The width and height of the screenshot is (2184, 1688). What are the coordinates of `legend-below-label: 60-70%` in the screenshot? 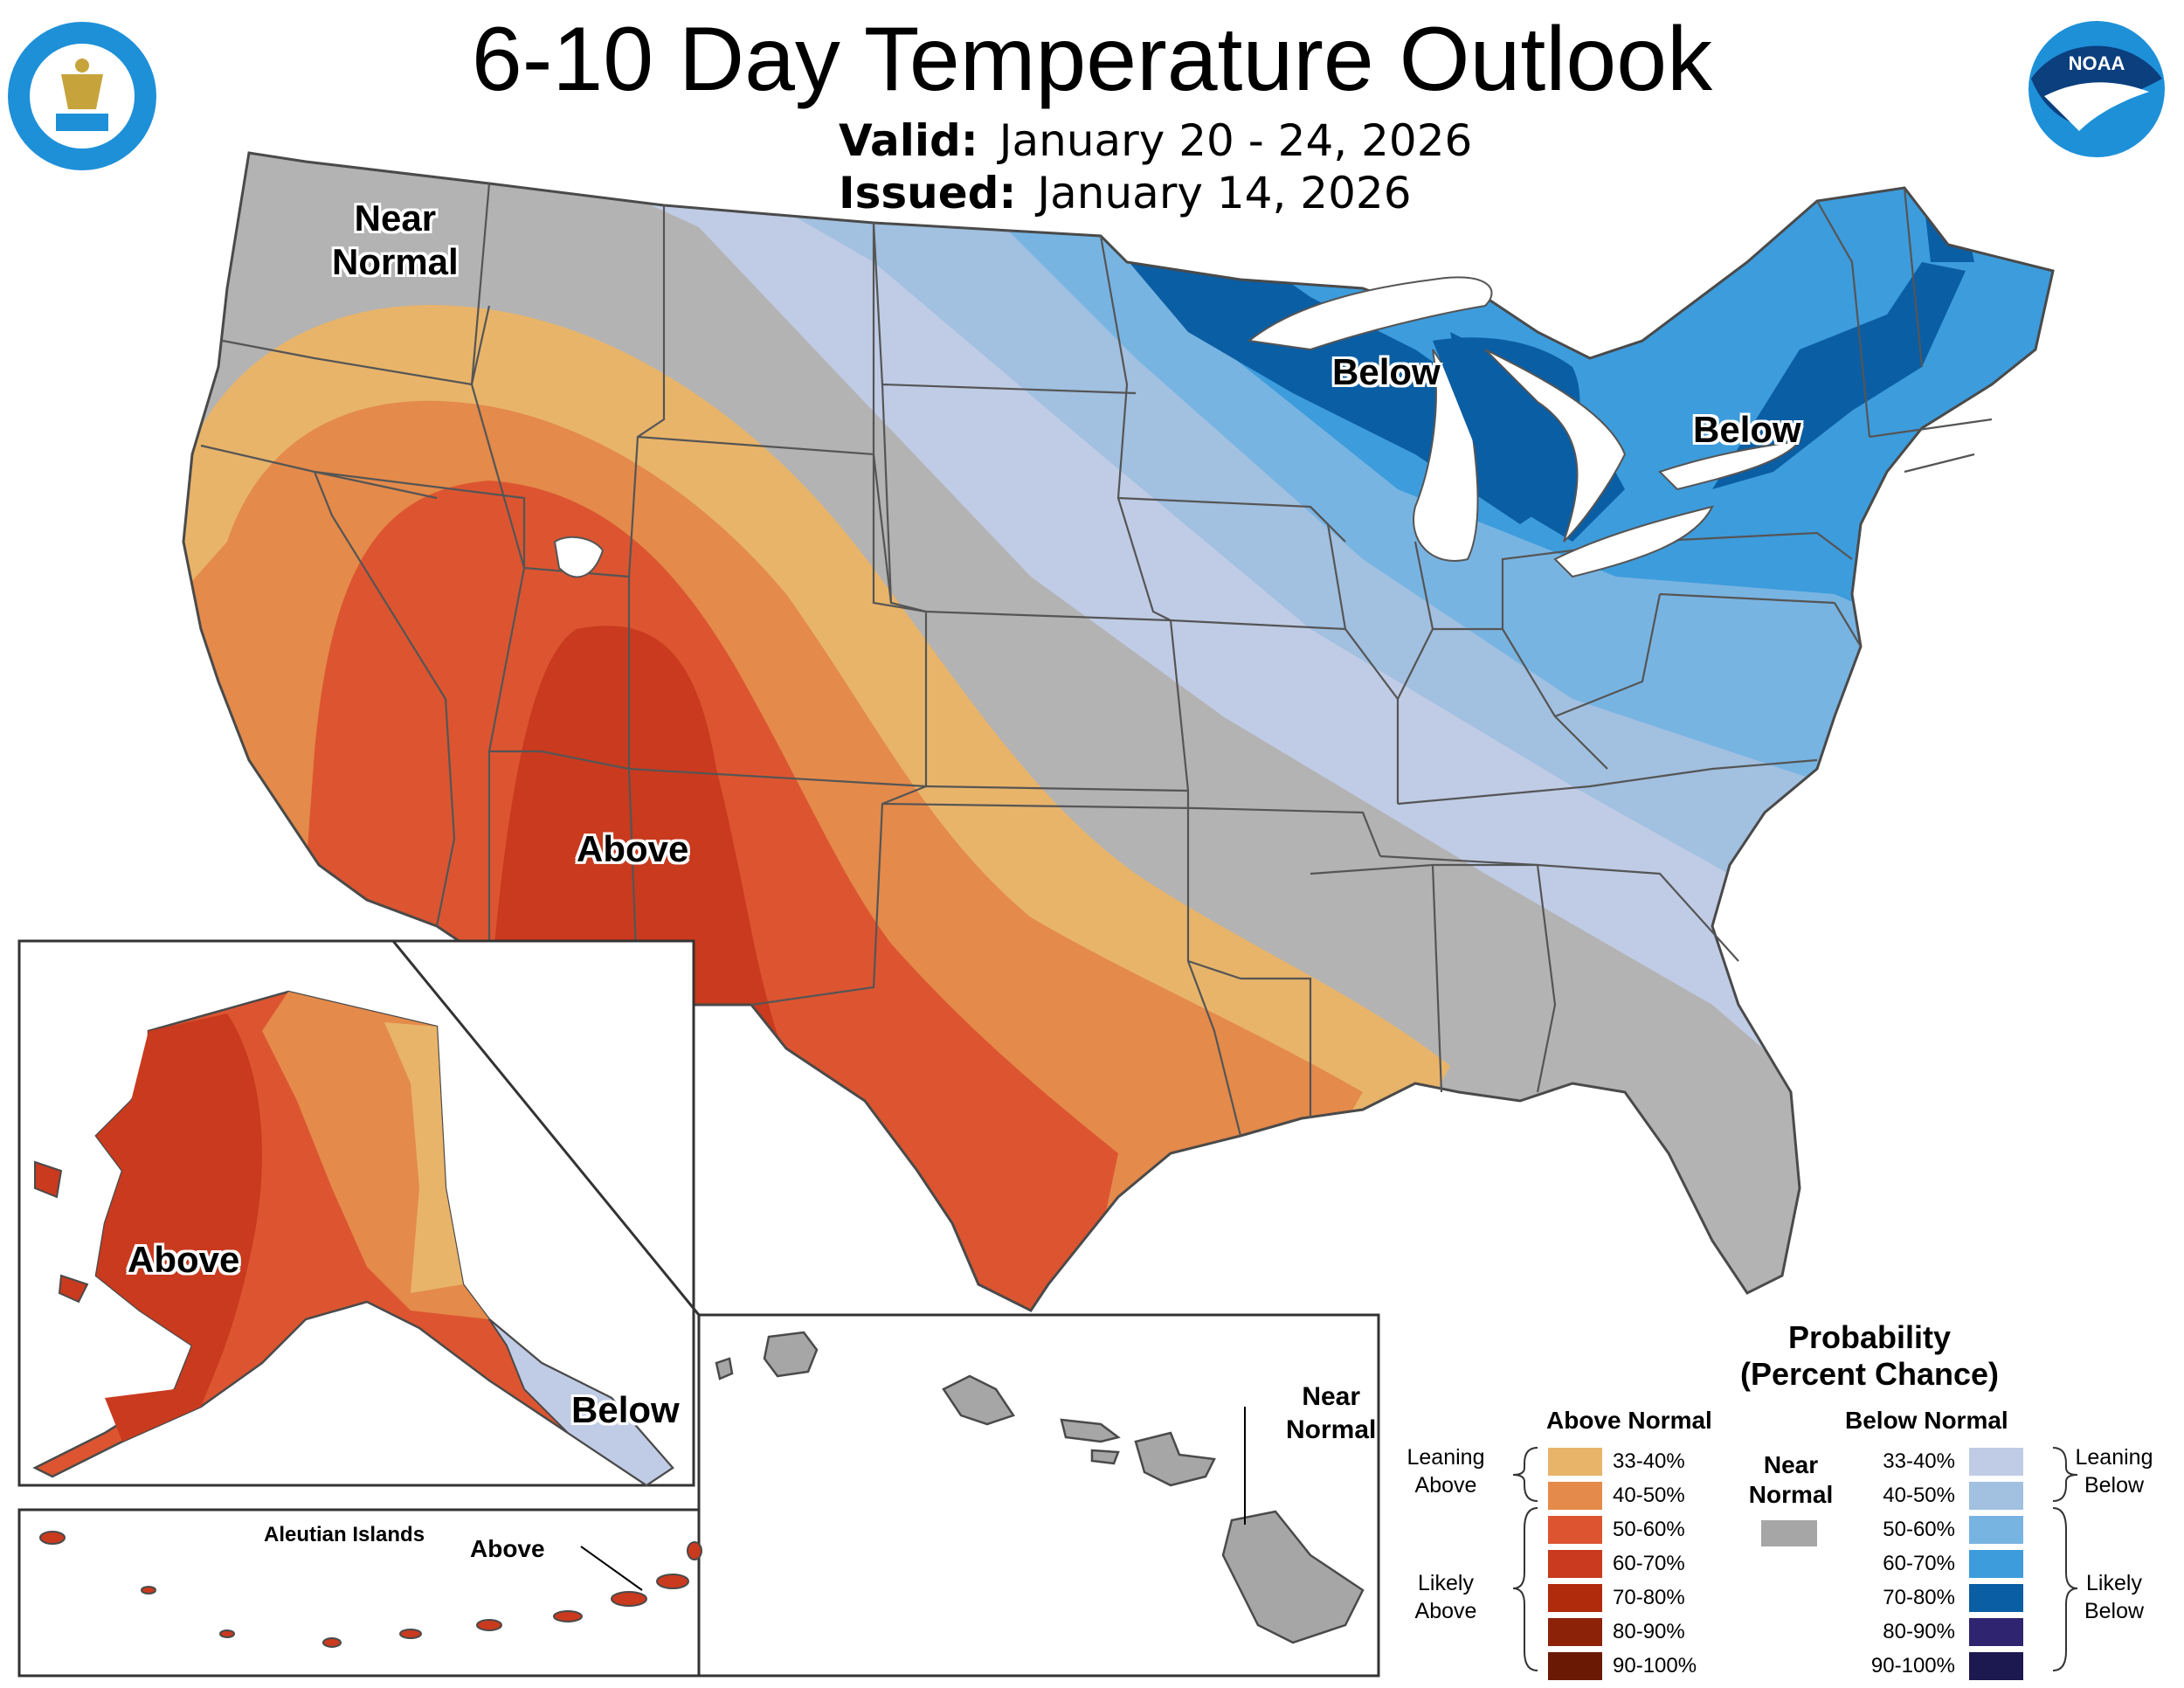 It's located at (1919, 1563).